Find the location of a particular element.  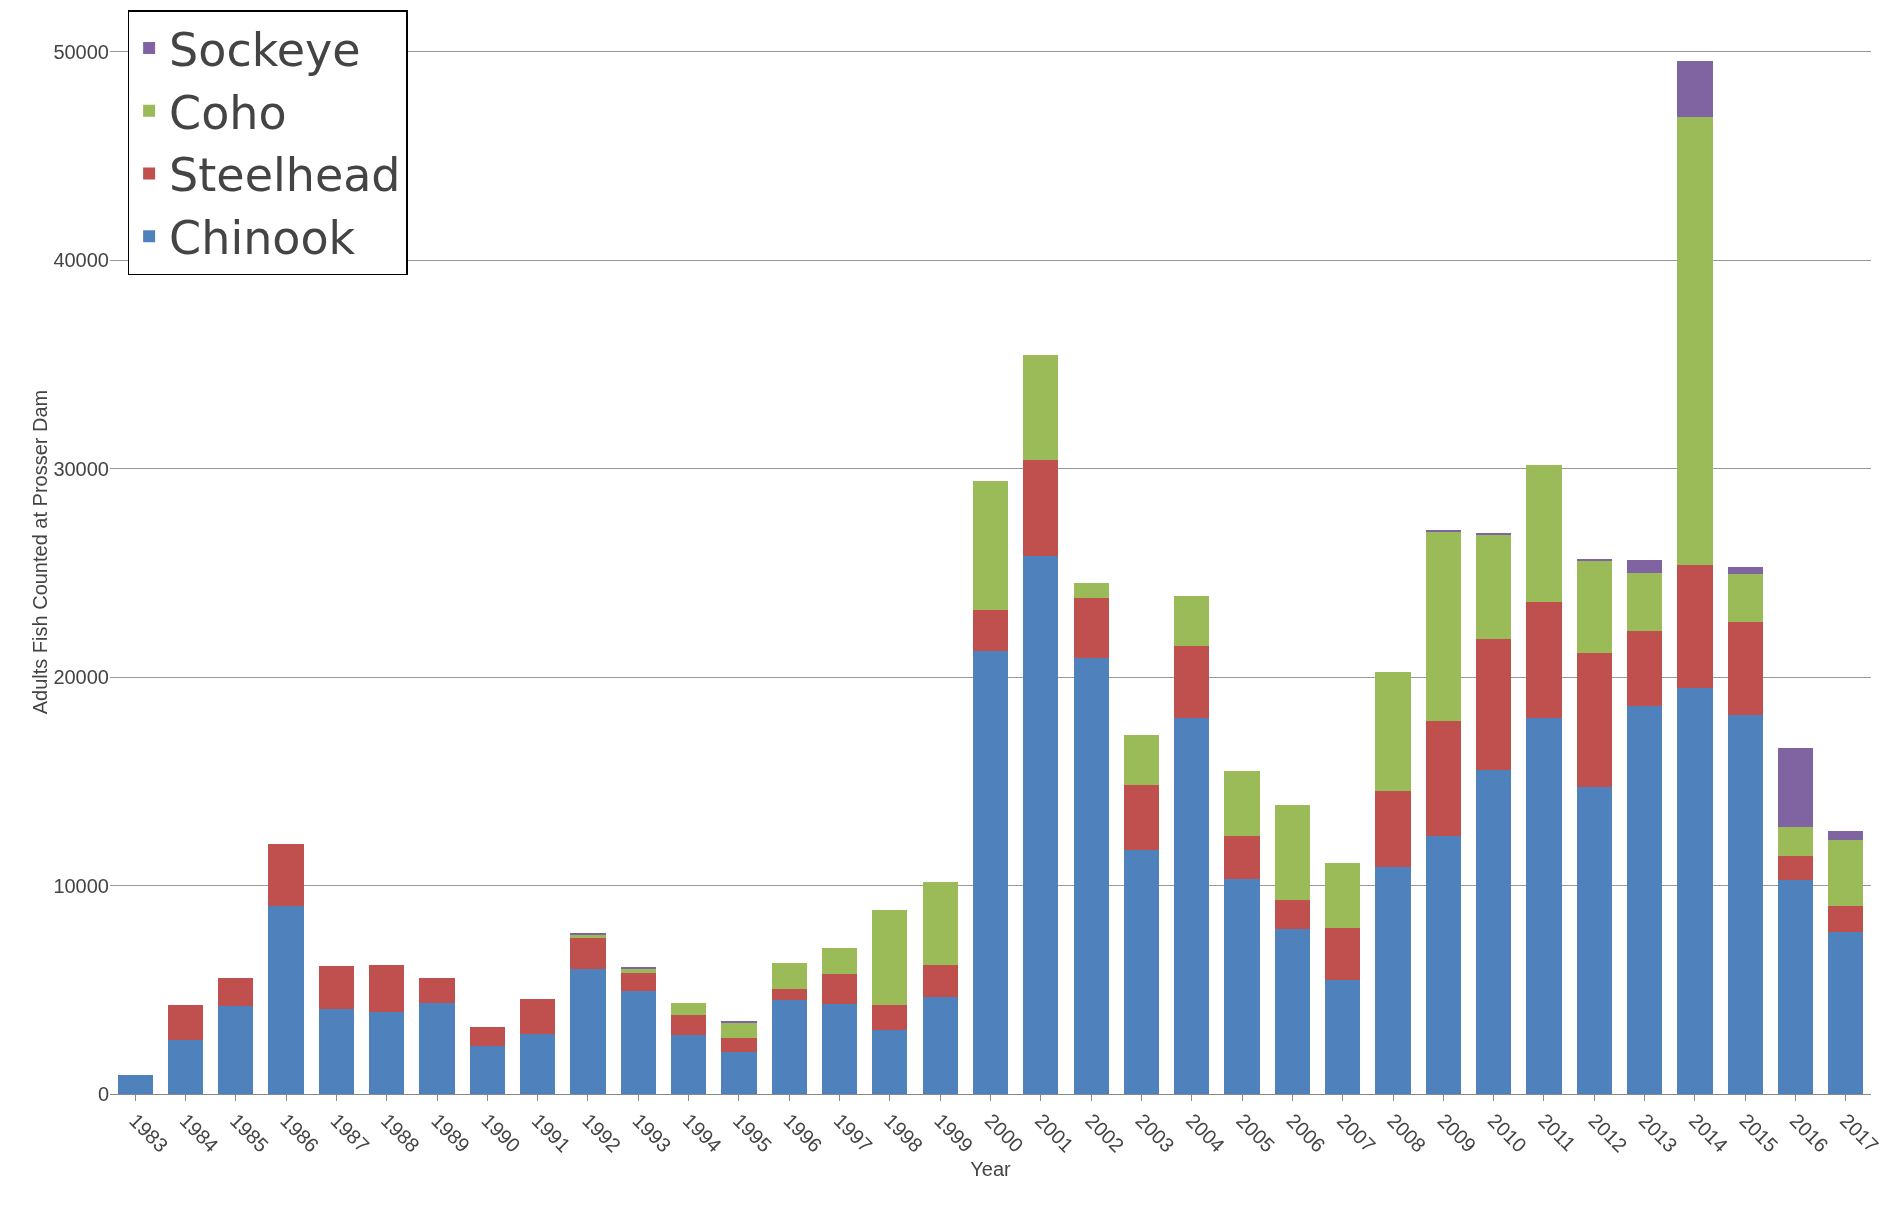

y-tick-label: 0 is located at coordinates (103, 1094).